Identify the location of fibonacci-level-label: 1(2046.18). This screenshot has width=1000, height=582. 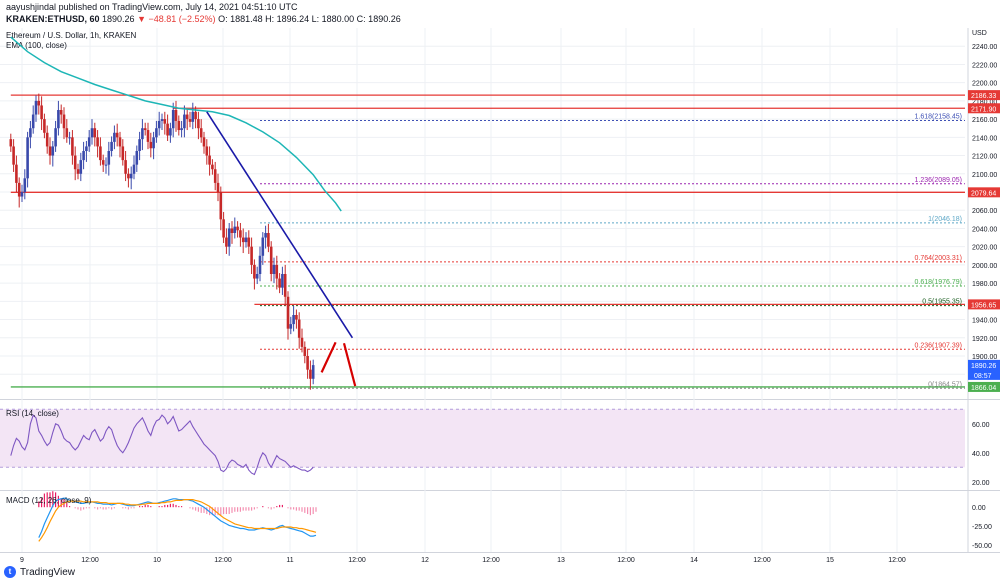
(945, 219).